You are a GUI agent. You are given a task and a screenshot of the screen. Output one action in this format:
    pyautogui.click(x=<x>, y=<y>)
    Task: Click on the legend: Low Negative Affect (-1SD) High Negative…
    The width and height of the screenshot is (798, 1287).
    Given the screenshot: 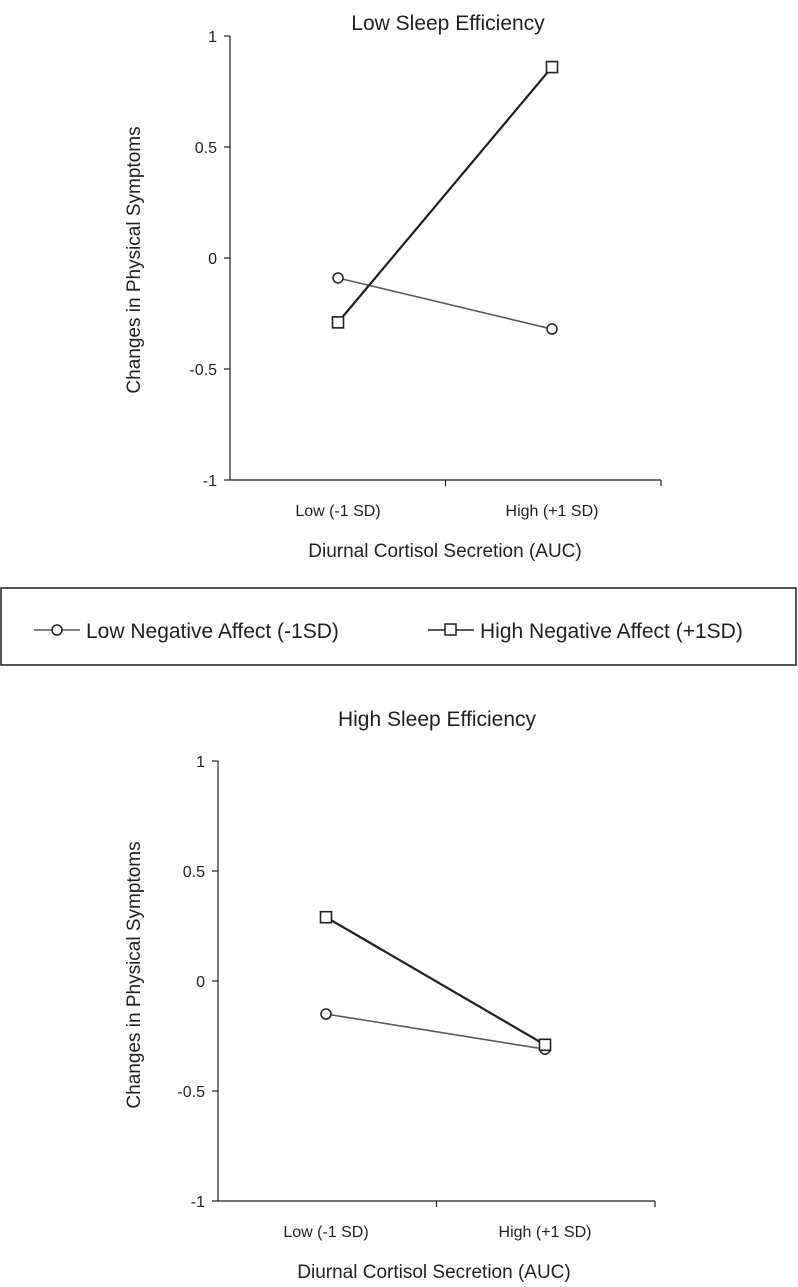 What is the action you would take?
    pyautogui.click(x=398, y=626)
    